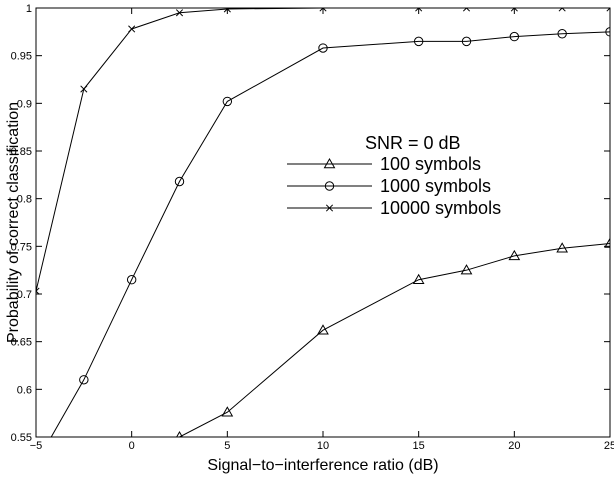 The image size is (614, 480). I want to click on x-tick-label: 20, so click(514, 446).